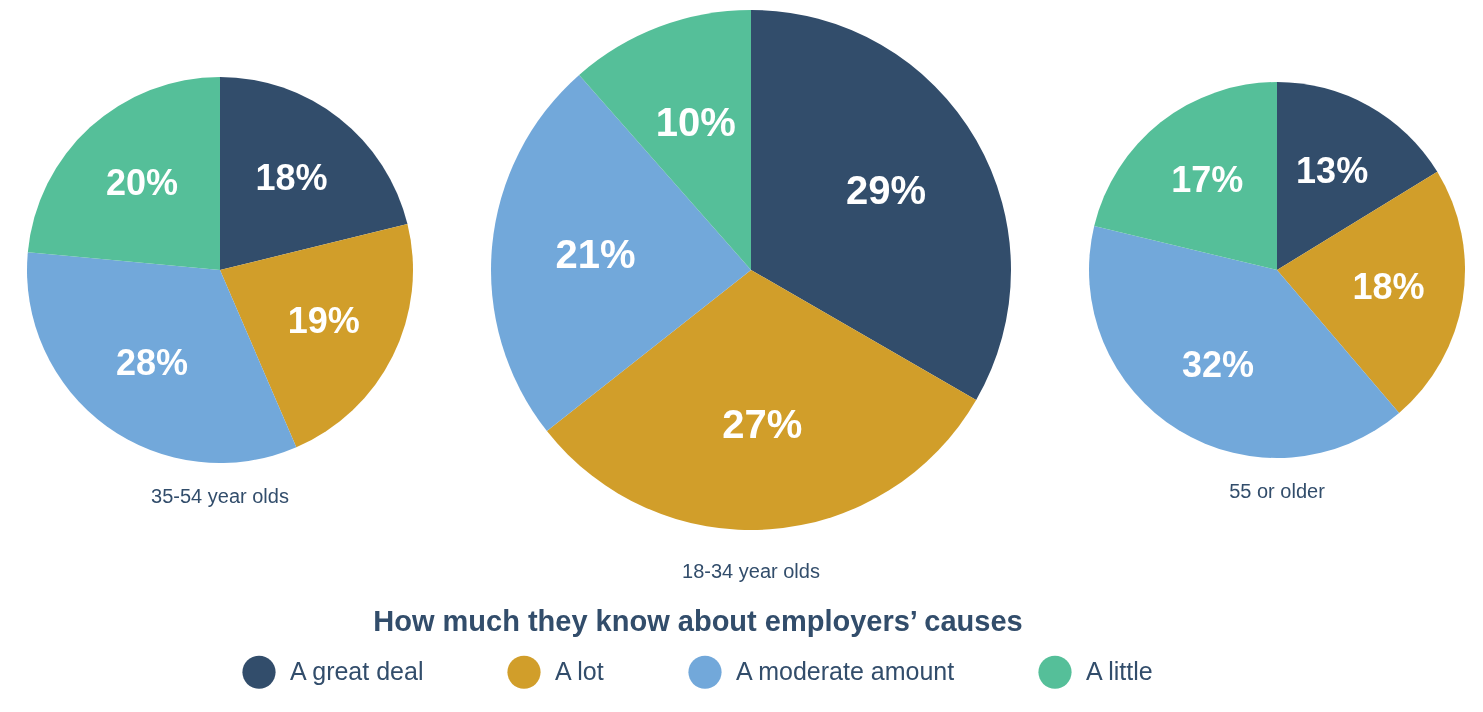 This screenshot has height=712, width=1483. I want to click on data-label: 17%, so click(1207, 180).